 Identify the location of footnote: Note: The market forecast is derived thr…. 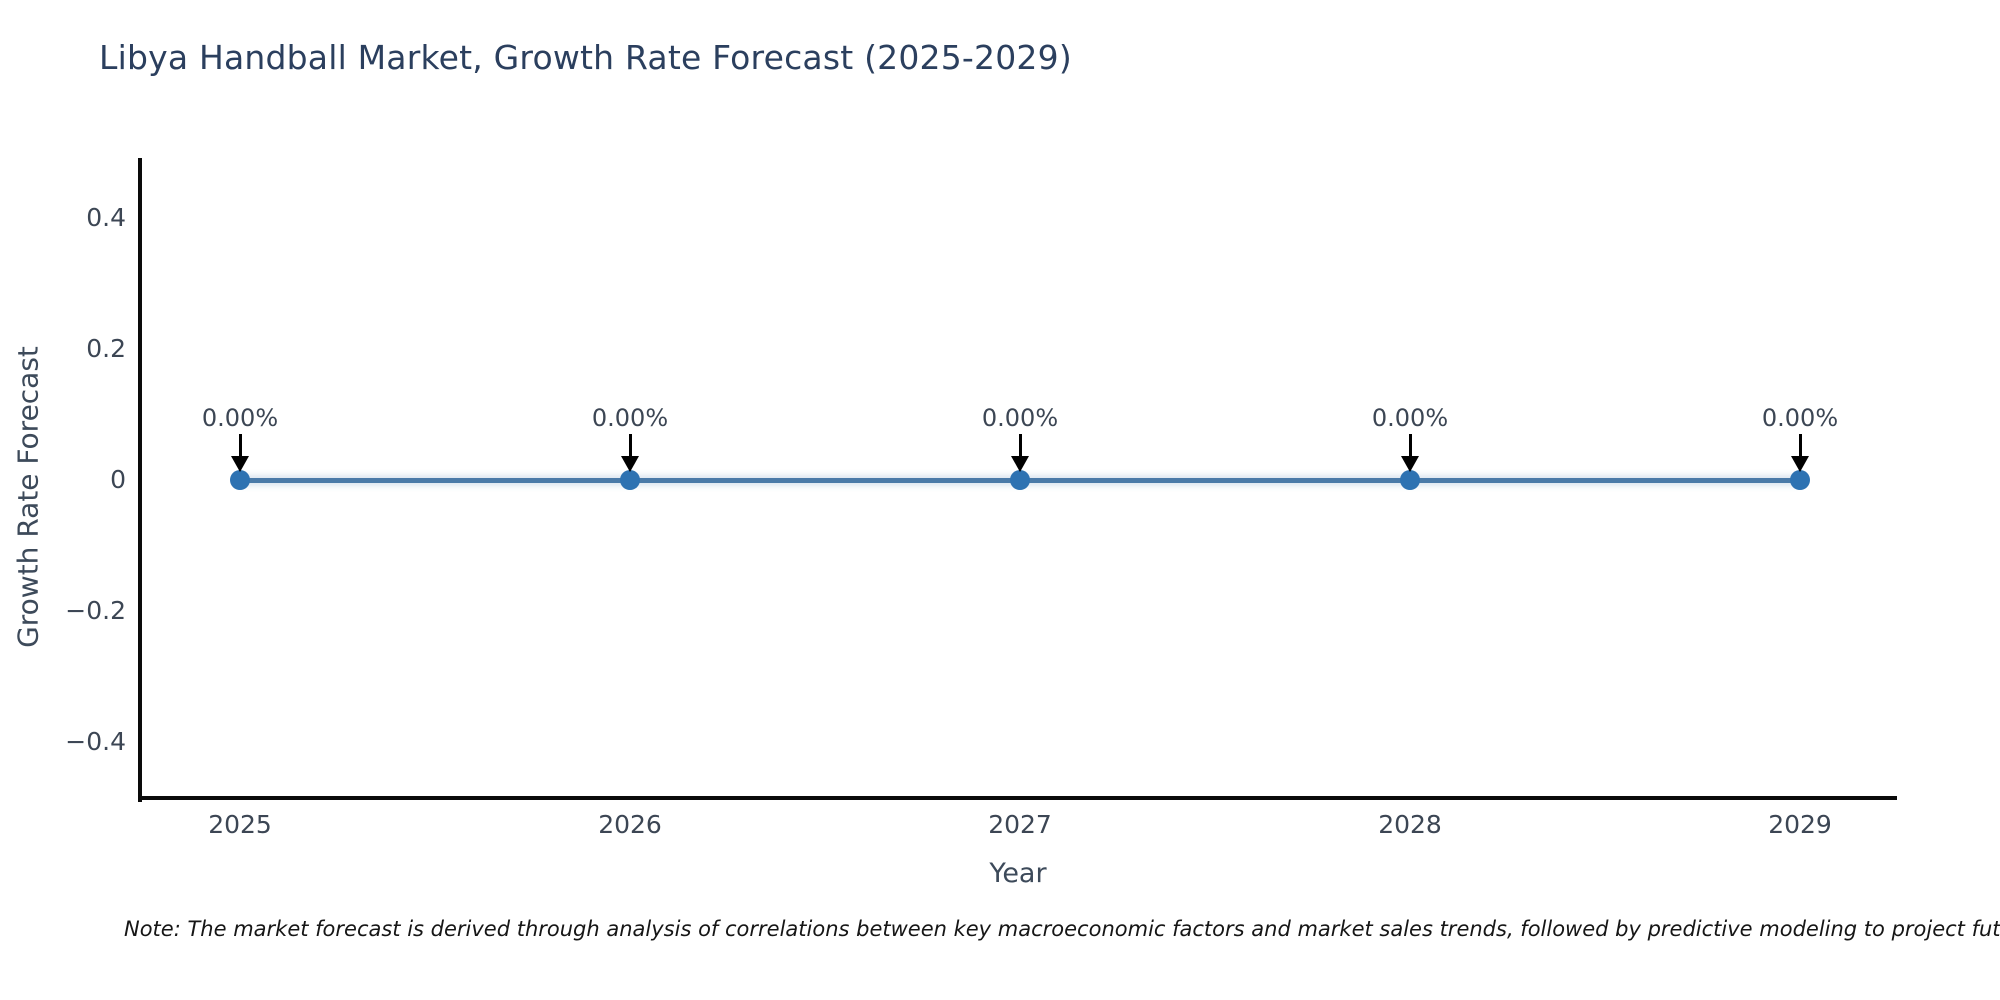
(1062, 929).